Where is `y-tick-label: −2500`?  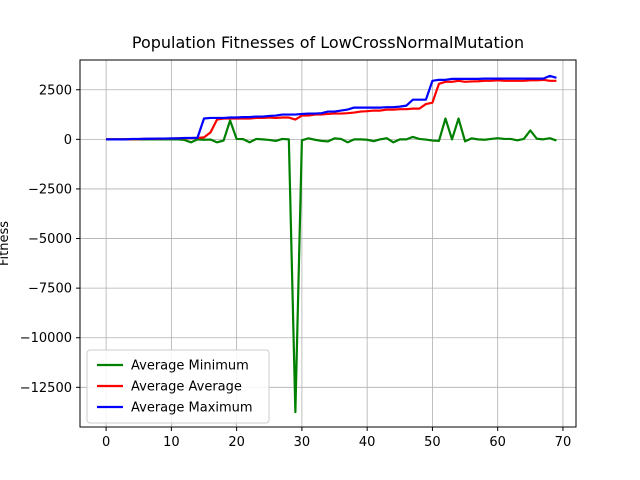 y-tick-label: −2500 is located at coordinates (50, 189).